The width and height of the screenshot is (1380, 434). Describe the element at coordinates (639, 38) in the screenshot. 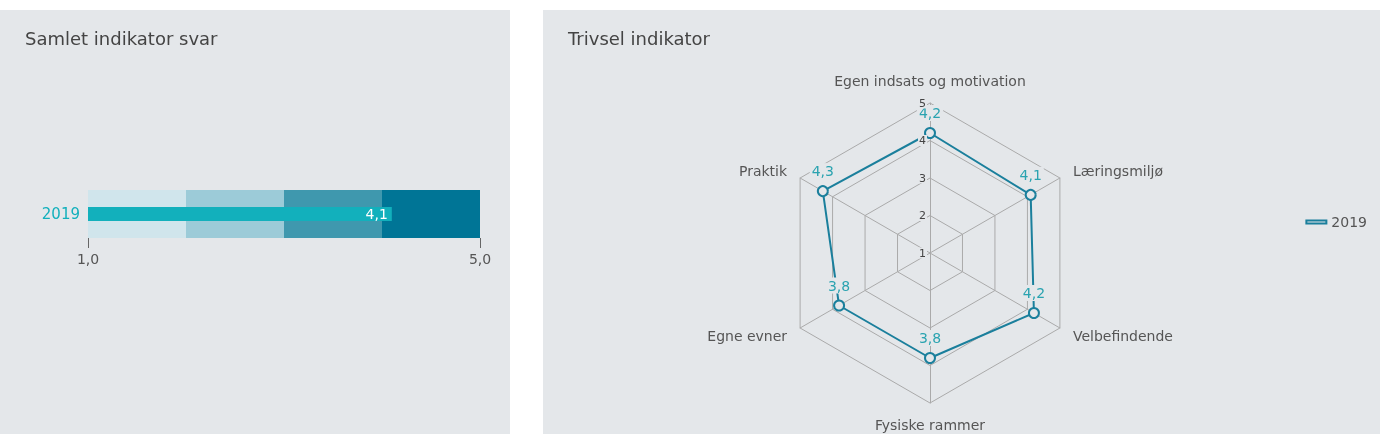

I see `chart-title: Trivsel indikator` at that location.